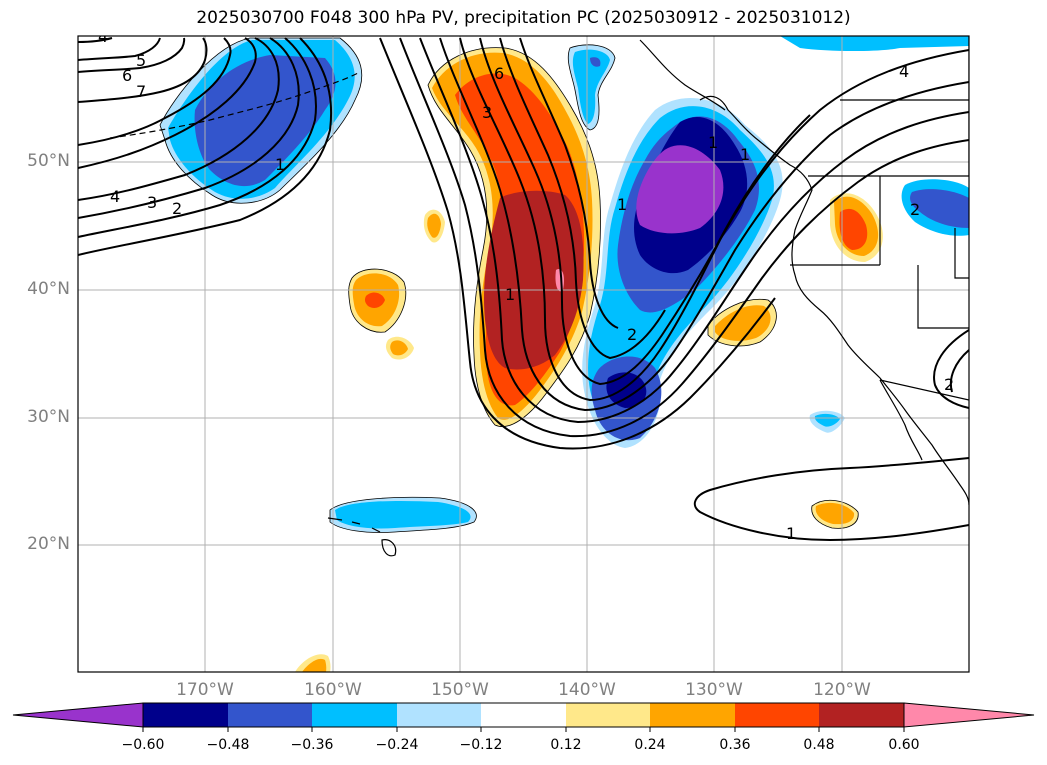 The height and width of the screenshot is (765, 1047). Describe the element at coordinates (48, 161) in the screenshot. I see `lat-label: 50°N` at that location.